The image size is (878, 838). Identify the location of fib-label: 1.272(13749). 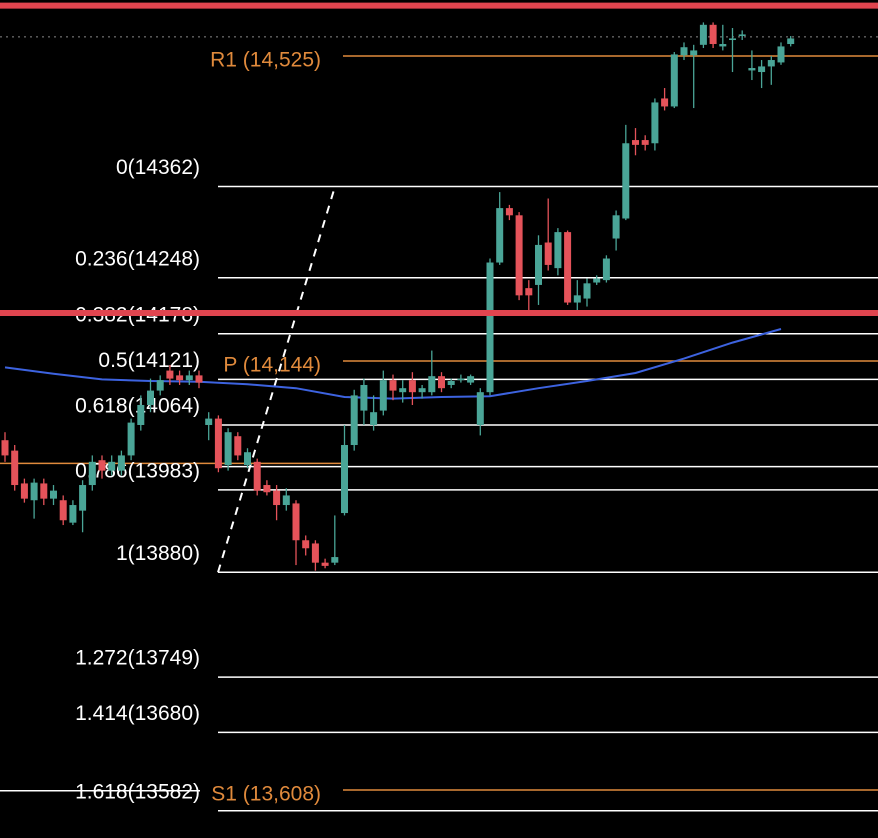
(137, 658).